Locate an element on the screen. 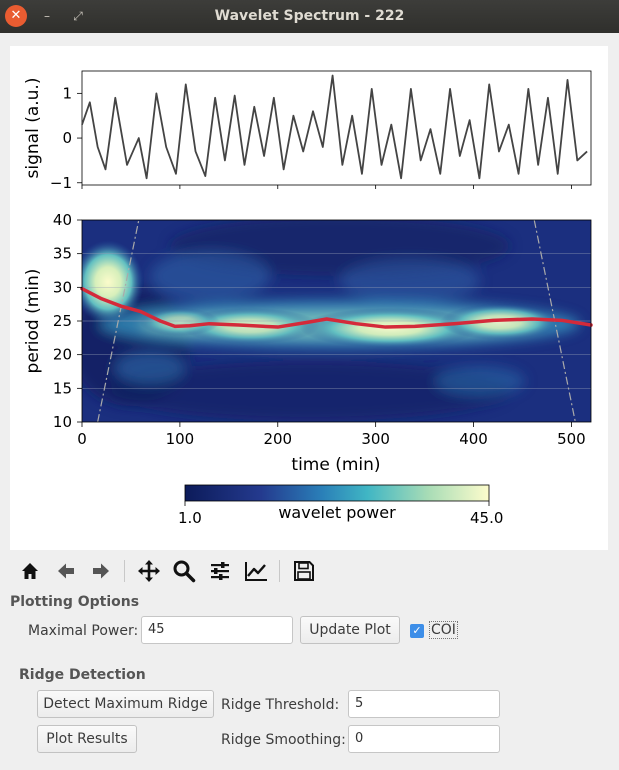 The image size is (619, 770). detect-maximum-ridge-button: Detect Maximum Ridge is located at coordinates (125, 704).